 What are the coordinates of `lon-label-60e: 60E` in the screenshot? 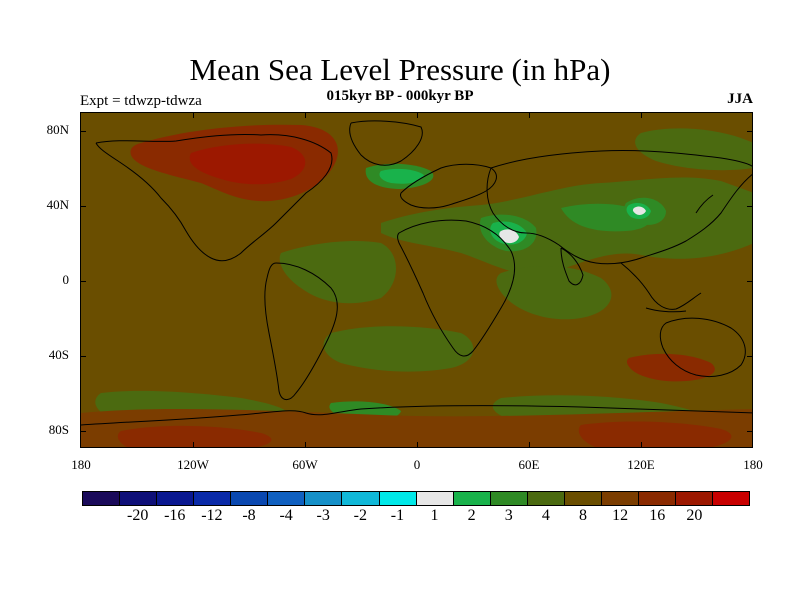 It's located at (529, 464).